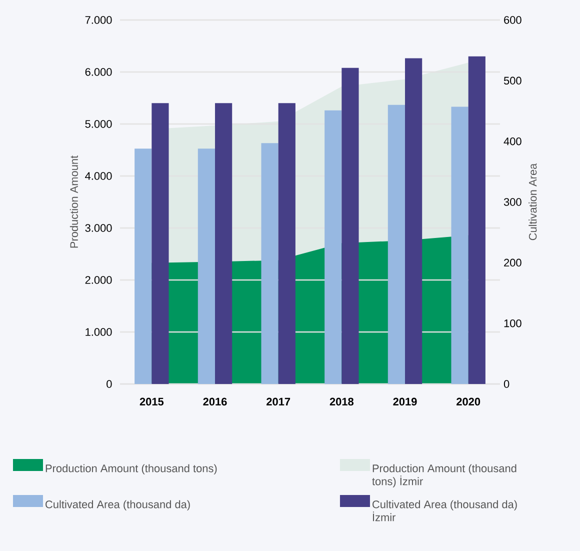 This screenshot has height=551, width=580. Describe the element at coordinates (131, 469) in the screenshot. I see `legend-label: Production Amount (thousand tons)` at that location.